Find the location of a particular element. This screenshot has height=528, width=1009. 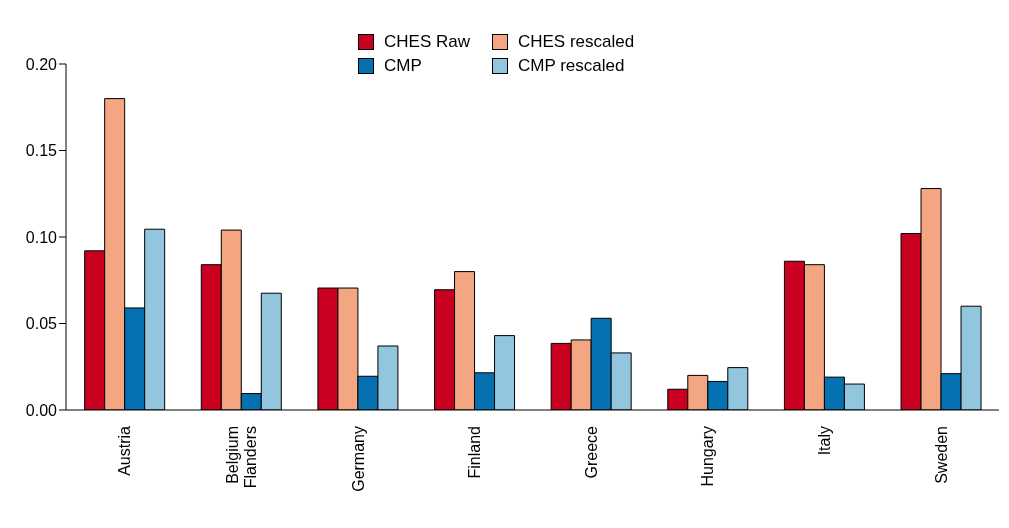

x-tick-label: Belgium Flanders is located at coordinates (241, 457).